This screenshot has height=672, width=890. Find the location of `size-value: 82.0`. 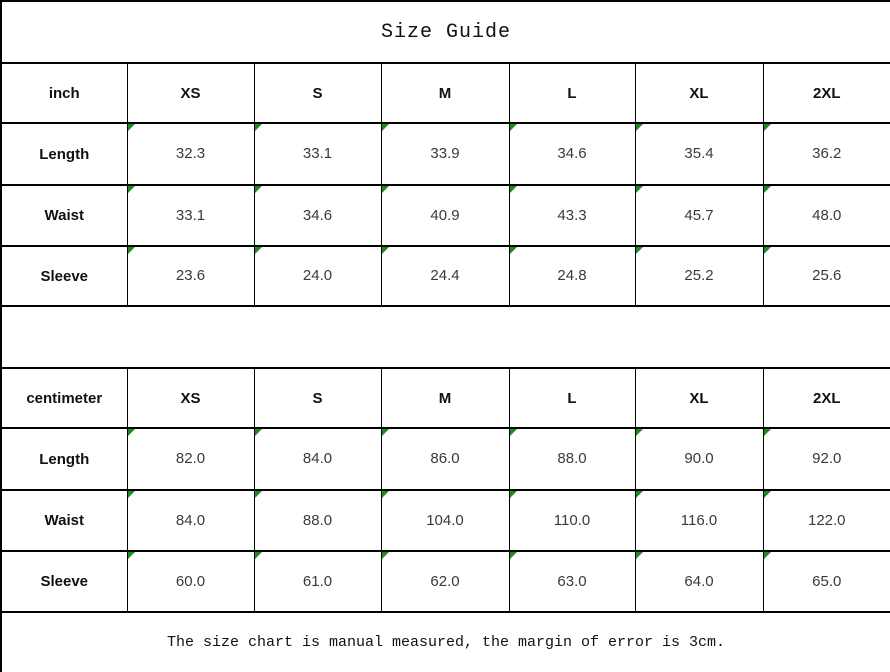

size-value: 82.0 is located at coordinates (190, 458).